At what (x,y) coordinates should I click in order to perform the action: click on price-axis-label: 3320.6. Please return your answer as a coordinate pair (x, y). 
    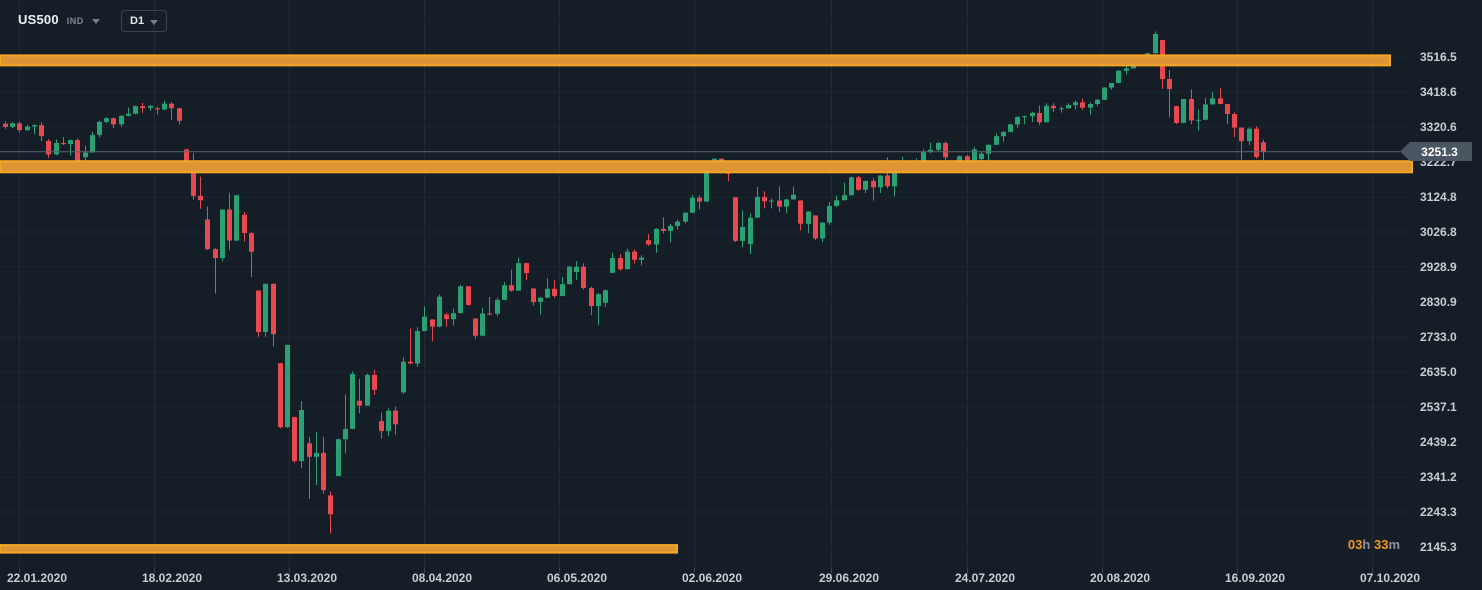
    Looking at the image, I should click on (1438, 127).